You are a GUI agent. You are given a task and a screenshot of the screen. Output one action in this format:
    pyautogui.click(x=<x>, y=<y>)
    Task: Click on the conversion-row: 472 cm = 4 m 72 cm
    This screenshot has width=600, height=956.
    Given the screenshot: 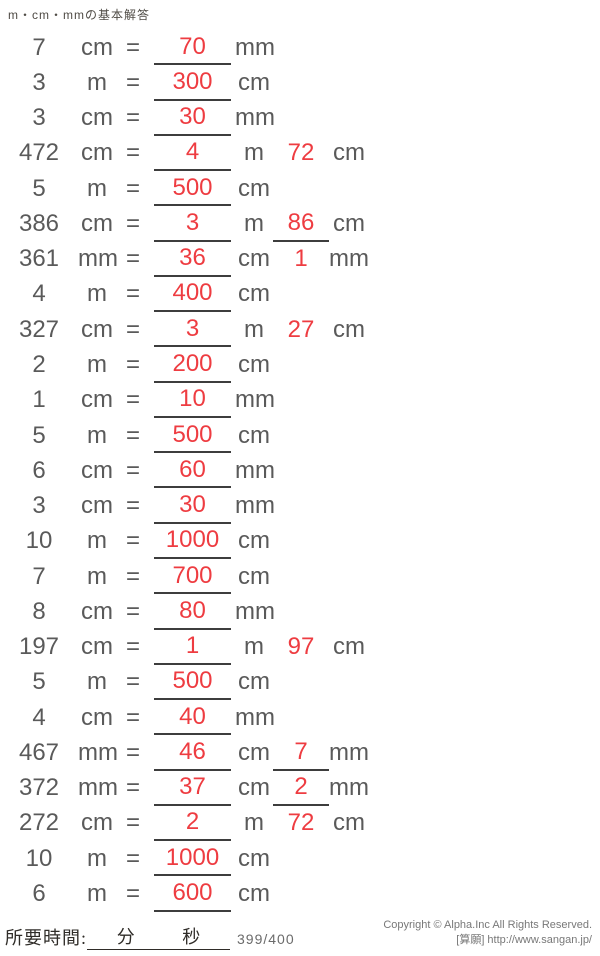 What is the action you would take?
    pyautogui.click(x=300, y=154)
    